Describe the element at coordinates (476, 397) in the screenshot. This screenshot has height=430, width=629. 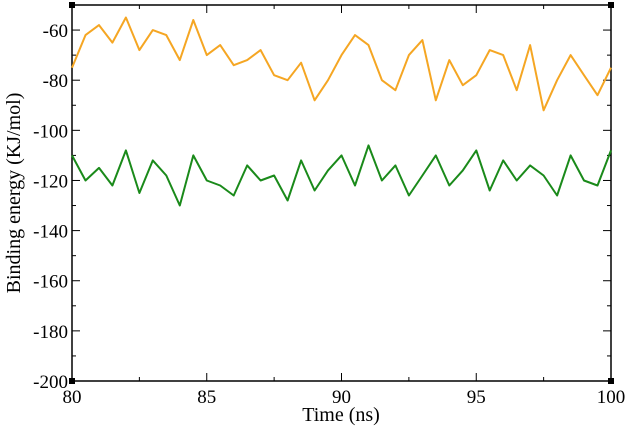
I see `x-tick-label: 95` at that location.